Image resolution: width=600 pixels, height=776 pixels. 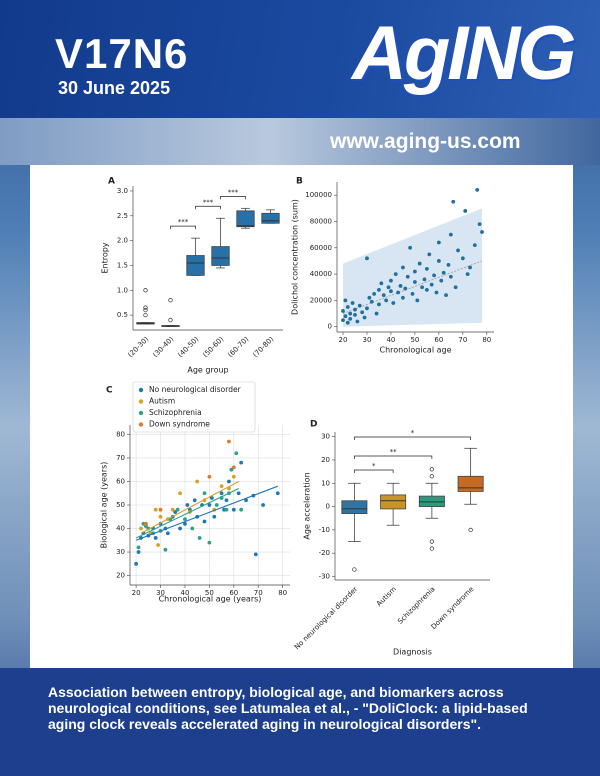 I want to click on x-tick-label: (40-50), so click(x=188, y=347).